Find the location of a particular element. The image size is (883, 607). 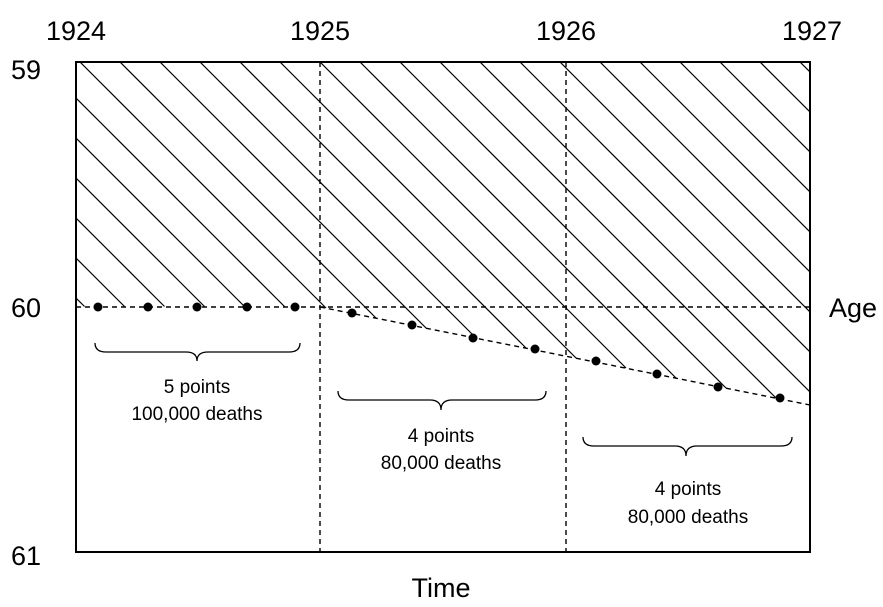

group-2-points-label: 4 points is located at coordinates (441, 436).